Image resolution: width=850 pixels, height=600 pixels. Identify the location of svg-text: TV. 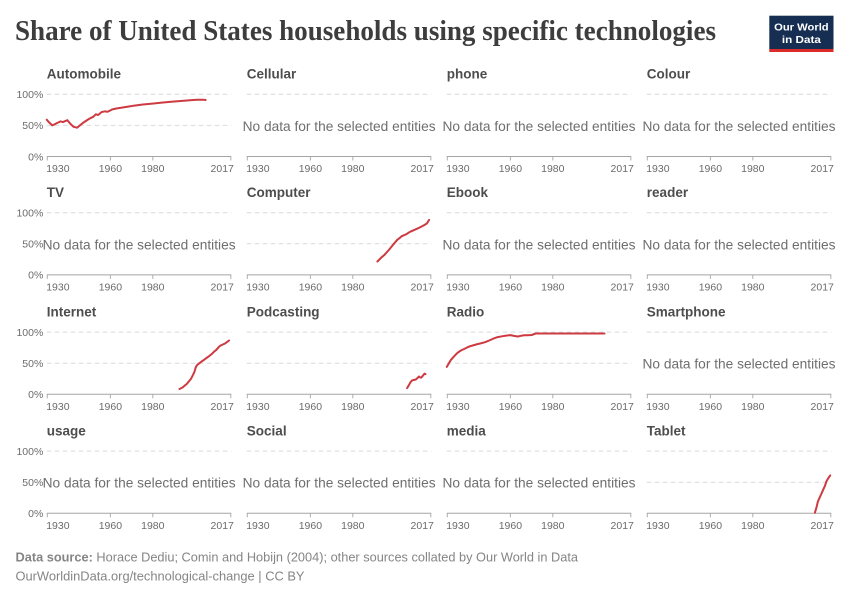
(55, 192).